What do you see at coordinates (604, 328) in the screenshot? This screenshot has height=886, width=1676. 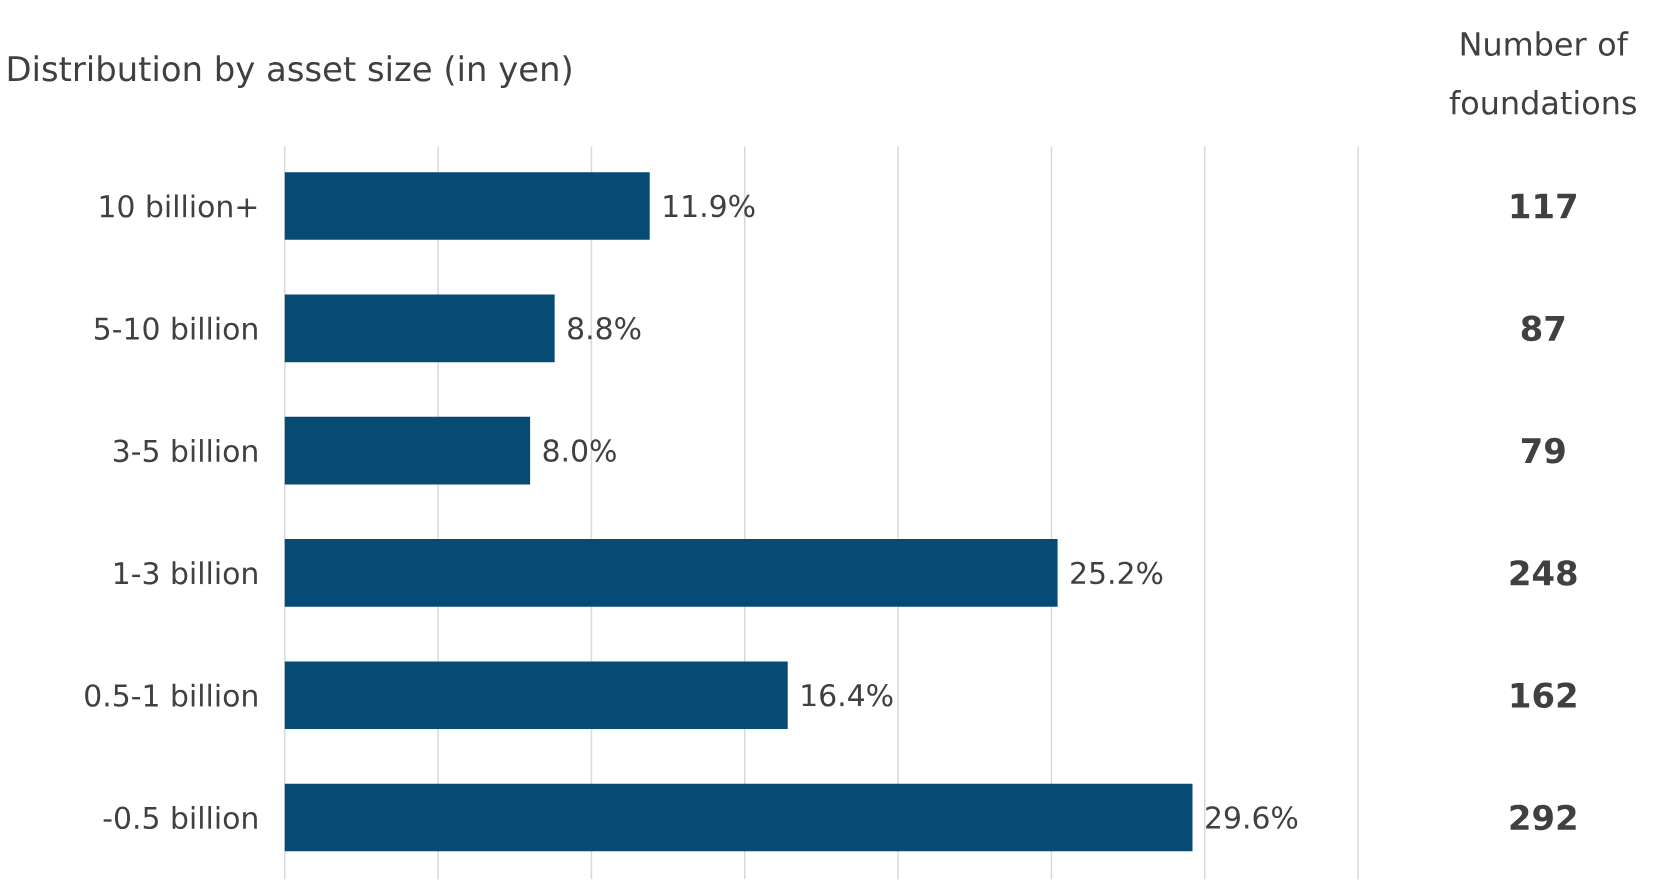 I see `data-label: 8.8%` at bounding box center [604, 328].